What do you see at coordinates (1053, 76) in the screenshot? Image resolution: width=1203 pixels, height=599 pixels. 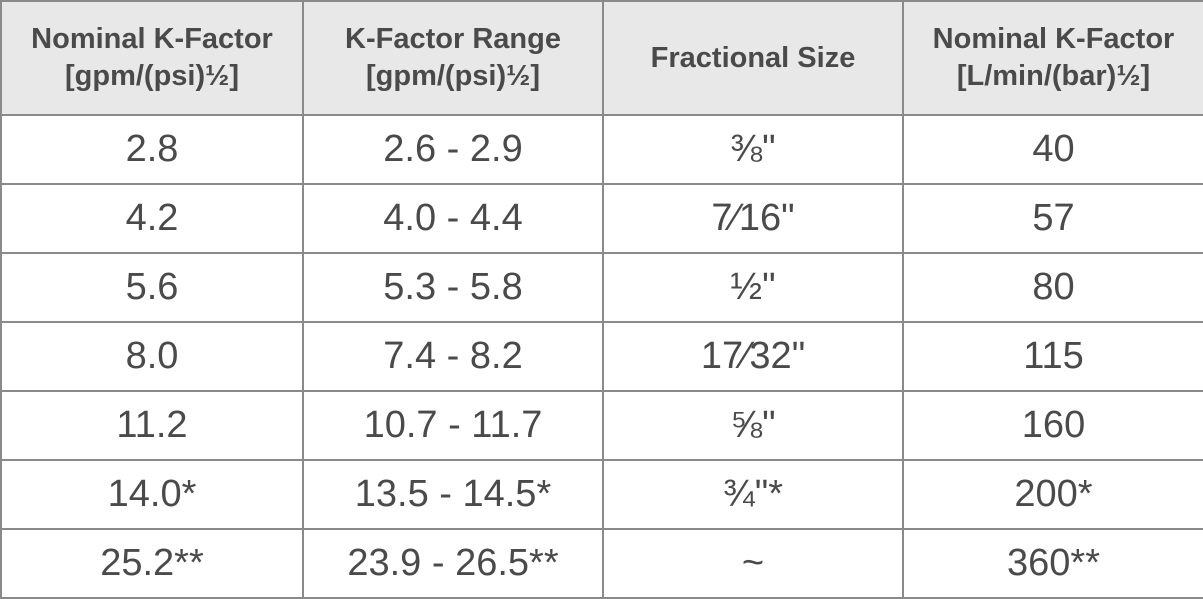 I see `header-unit: [L/min/(bar)½]` at bounding box center [1053, 76].